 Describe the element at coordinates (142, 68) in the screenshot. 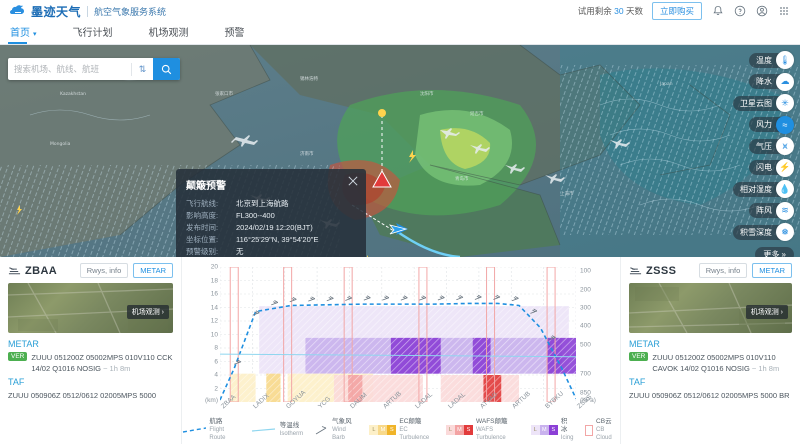

I see `swap-icon: ⇅` at that location.